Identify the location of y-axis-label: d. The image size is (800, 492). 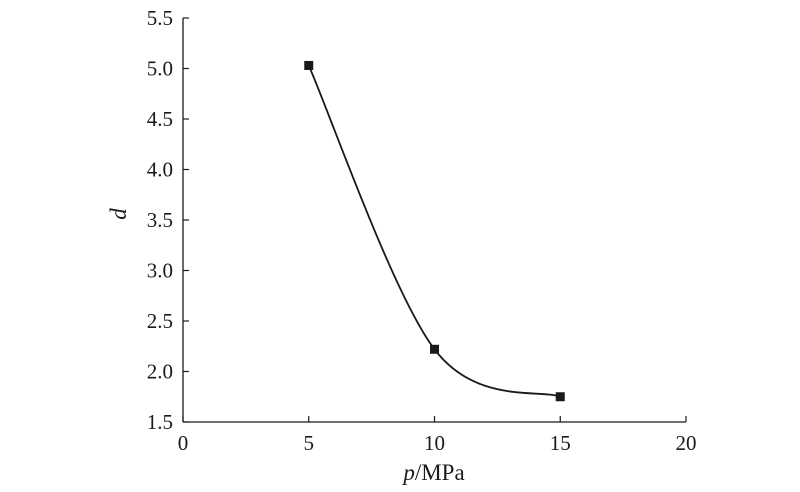
(118, 214).